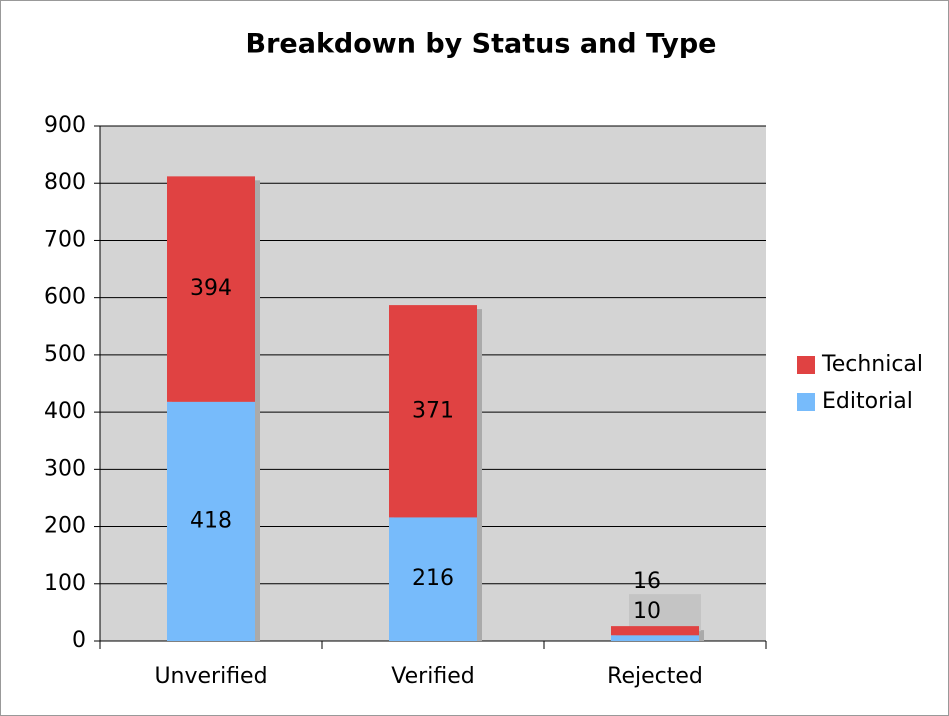 This screenshot has width=949, height=716. I want to click on x-tick-label: Verified, so click(432, 676).